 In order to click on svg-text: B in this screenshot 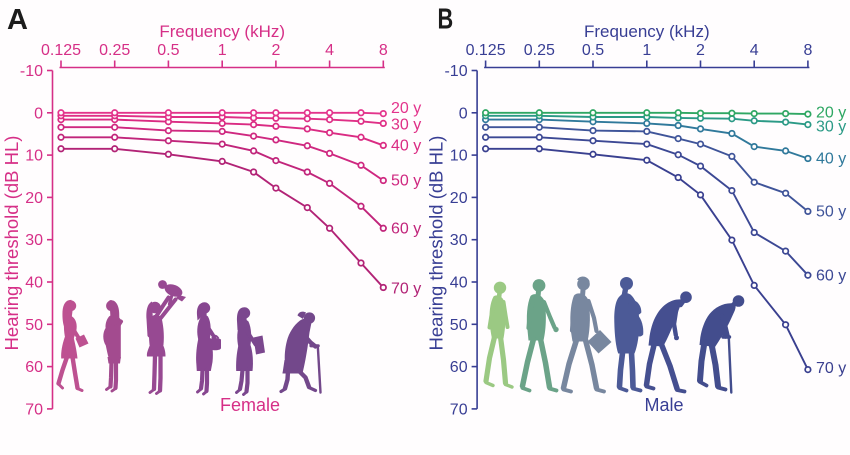, I will do `click(445, 20)`.